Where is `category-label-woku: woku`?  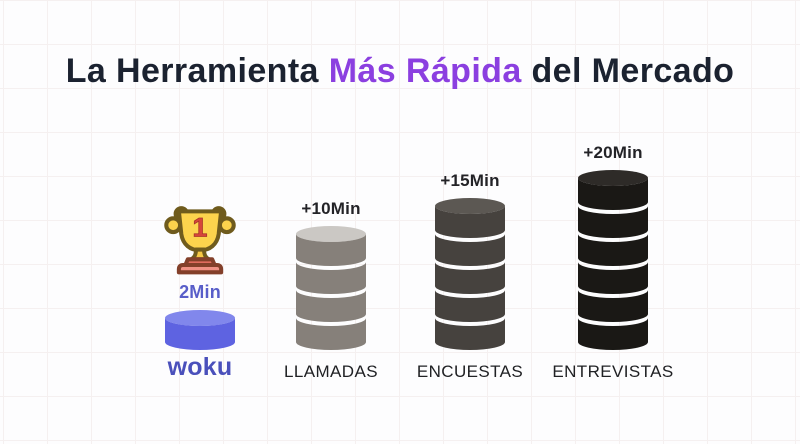 category-label-woku: woku is located at coordinates (200, 367).